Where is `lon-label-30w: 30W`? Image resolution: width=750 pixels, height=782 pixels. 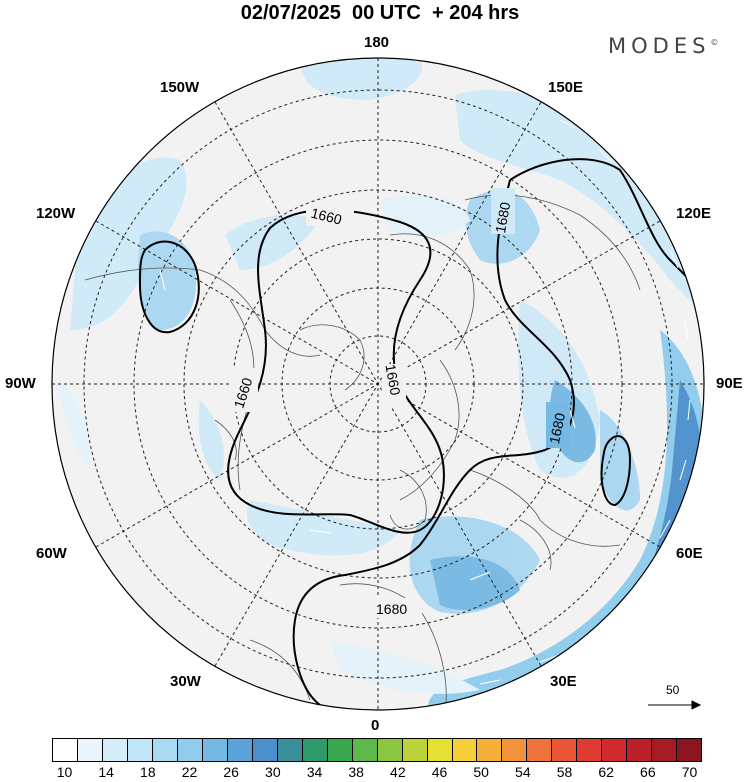
lon-label-30w: 30W is located at coordinates (185, 681).